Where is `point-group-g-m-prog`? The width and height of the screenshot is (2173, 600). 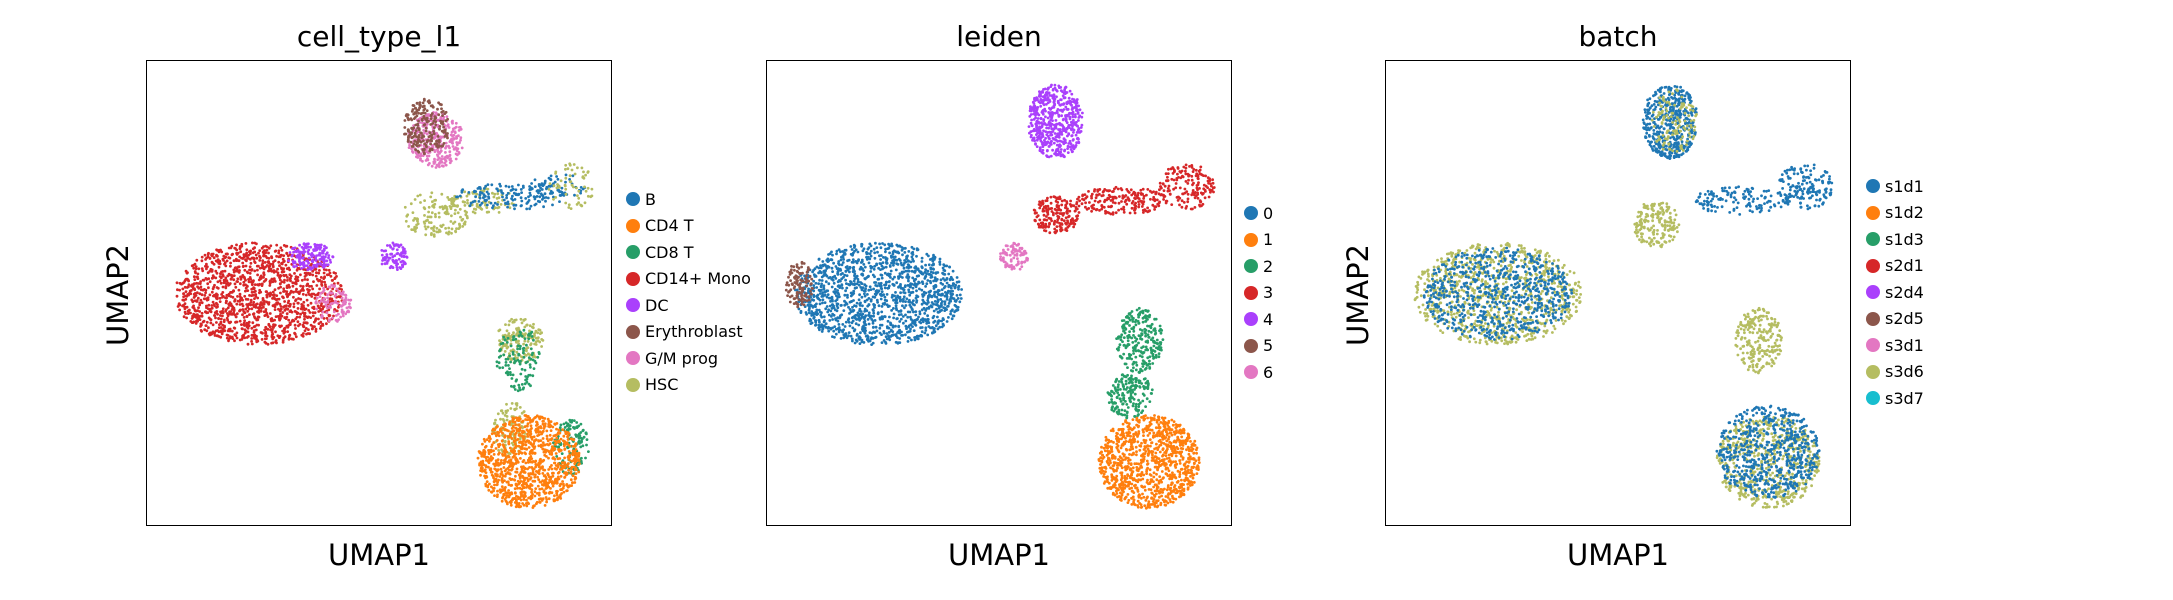 point-group-g-m-prog is located at coordinates (333, 303).